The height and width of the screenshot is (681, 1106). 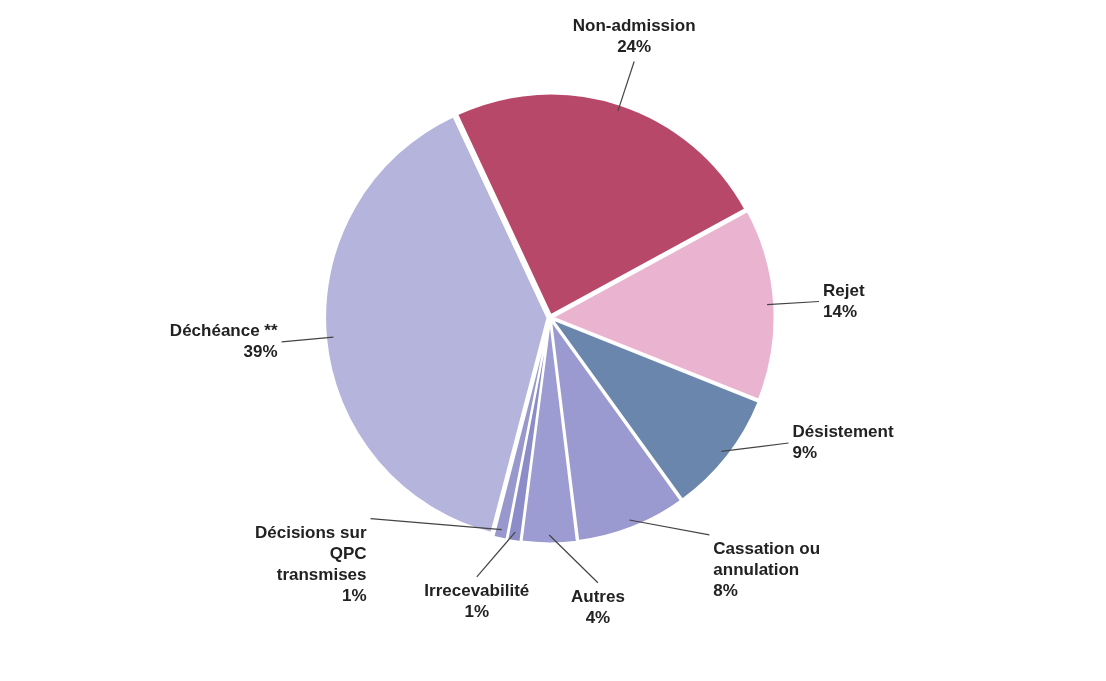 I want to click on data-label: 14%, so click(x=840, y=311).